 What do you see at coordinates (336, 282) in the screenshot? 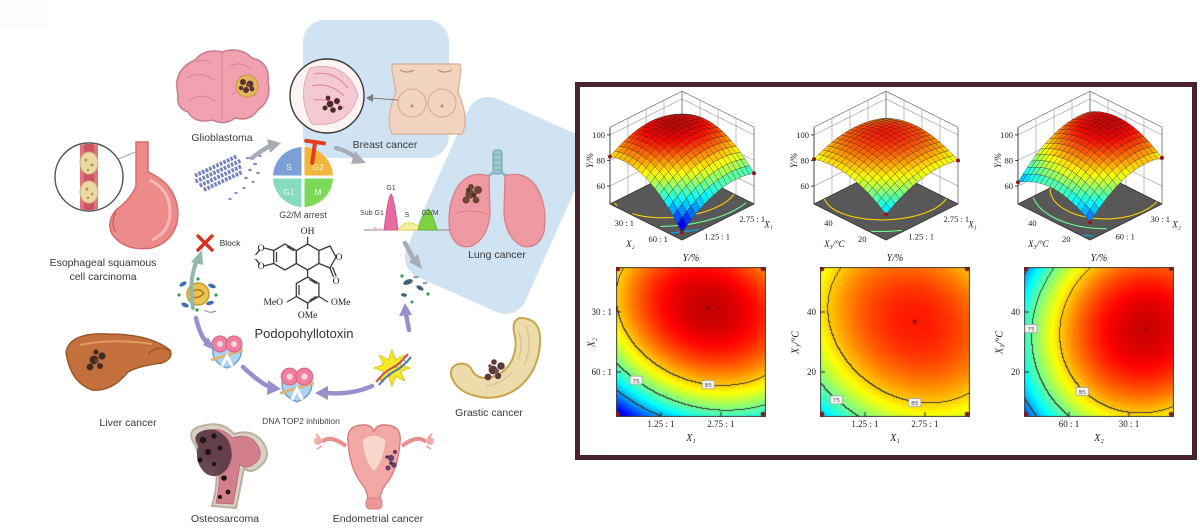
I see `structure-ocarbonyl-label: O` at bounding box center [336, 282].